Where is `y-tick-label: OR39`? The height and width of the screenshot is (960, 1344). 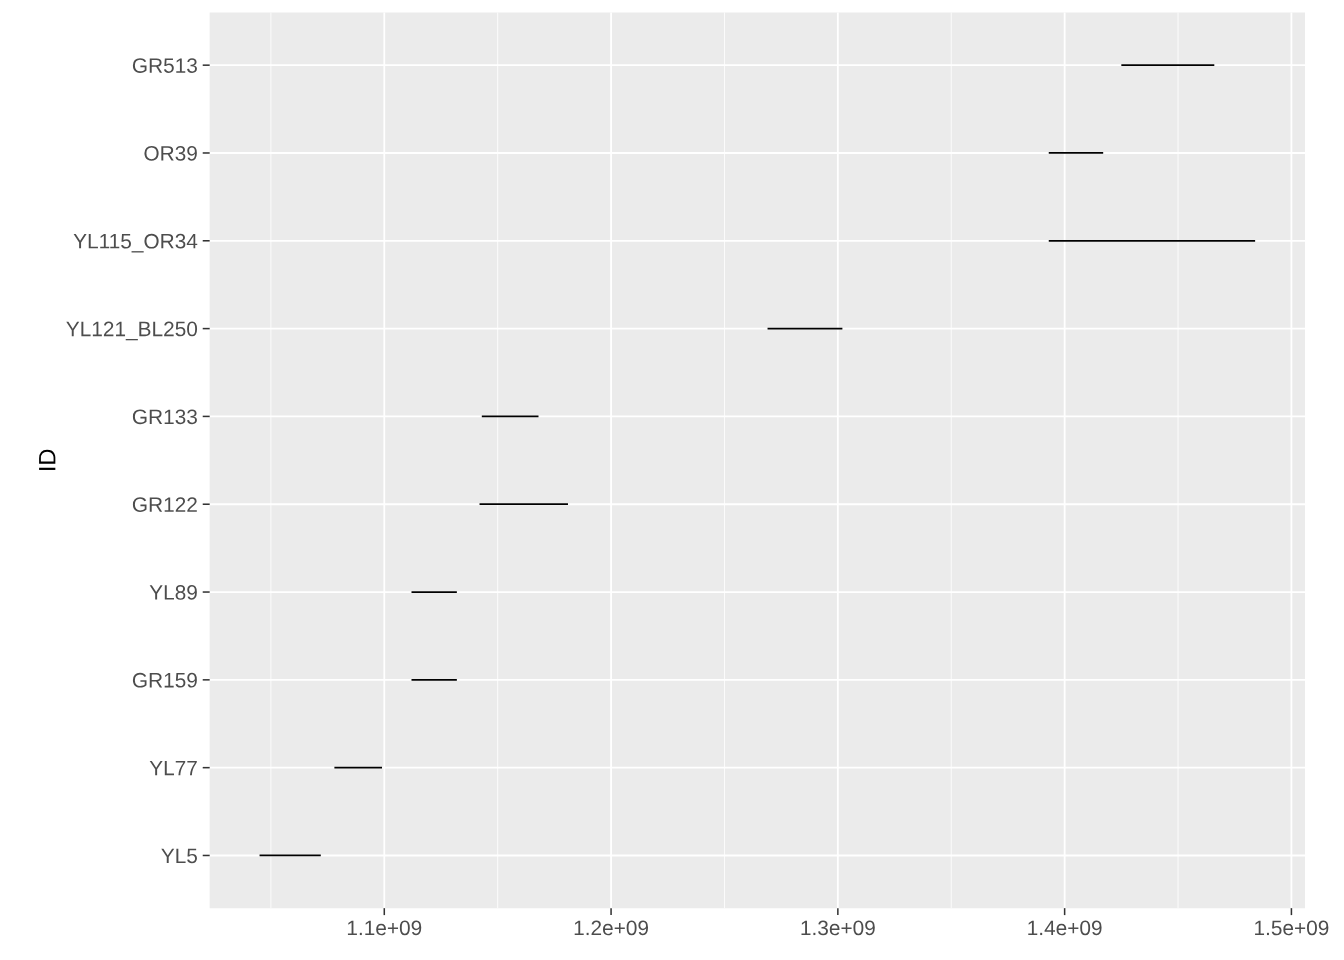
y-tick-label: OR39 is located at coordinates (170, 153).